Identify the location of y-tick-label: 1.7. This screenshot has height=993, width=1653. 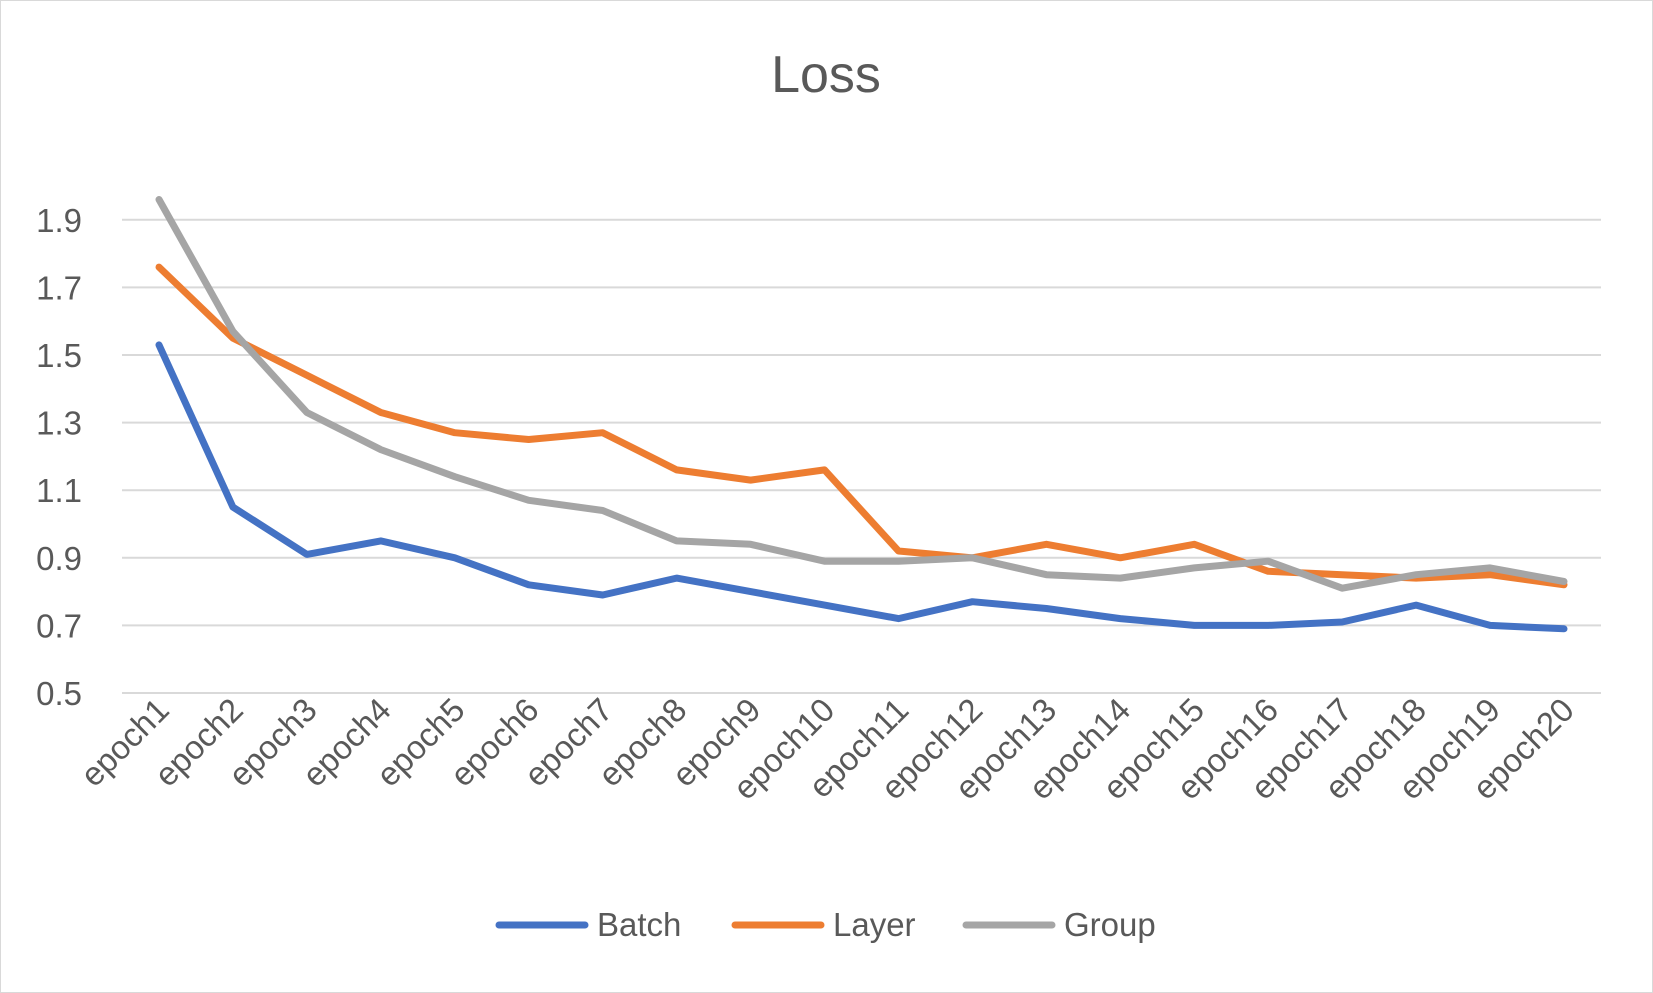
(59, 287).